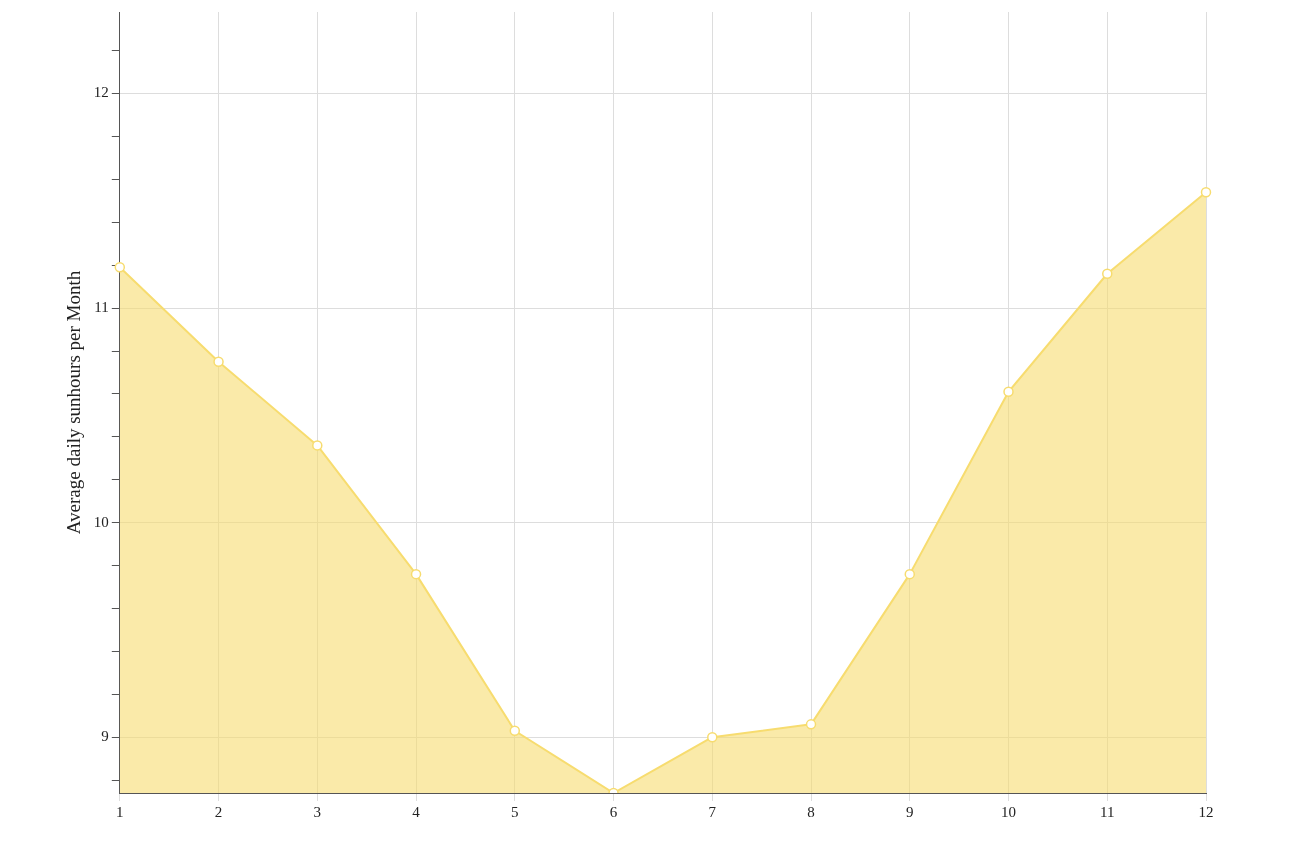 The height and width of the screenshot is (843, 1291). Describe the element at coordinates (120, 811) in the screenshot. I see `x-tick-label: 1` at that location.